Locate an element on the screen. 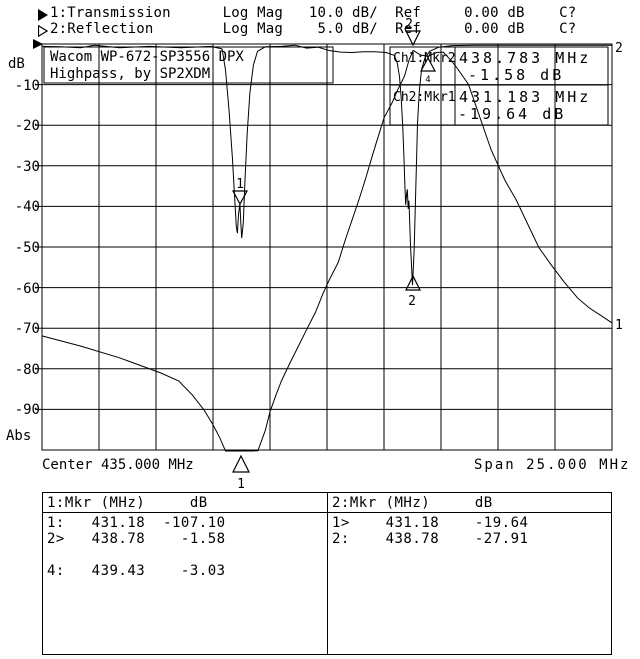 The width and height of the screenshot is (640, 659). trace2-label: 2 is located at coordinates (619, 48).